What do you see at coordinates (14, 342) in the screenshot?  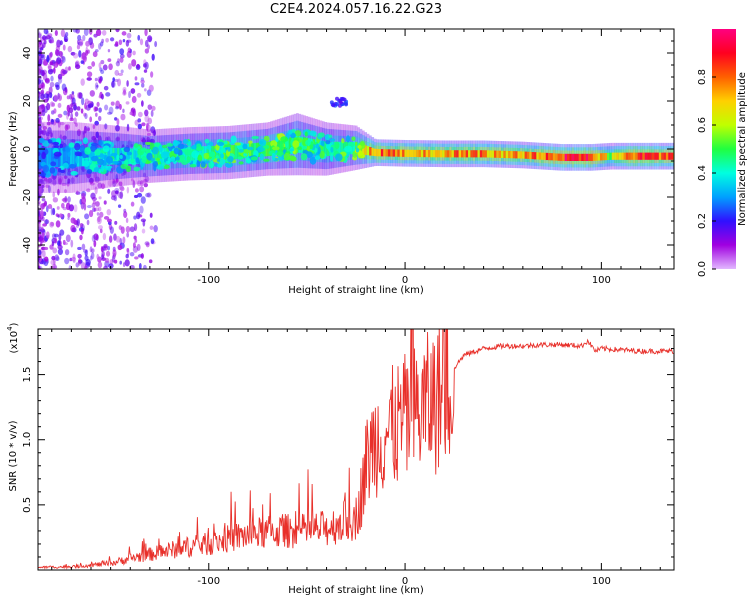 I see `snr-scale-prefix: (x10` at bounding box center [14, 342].